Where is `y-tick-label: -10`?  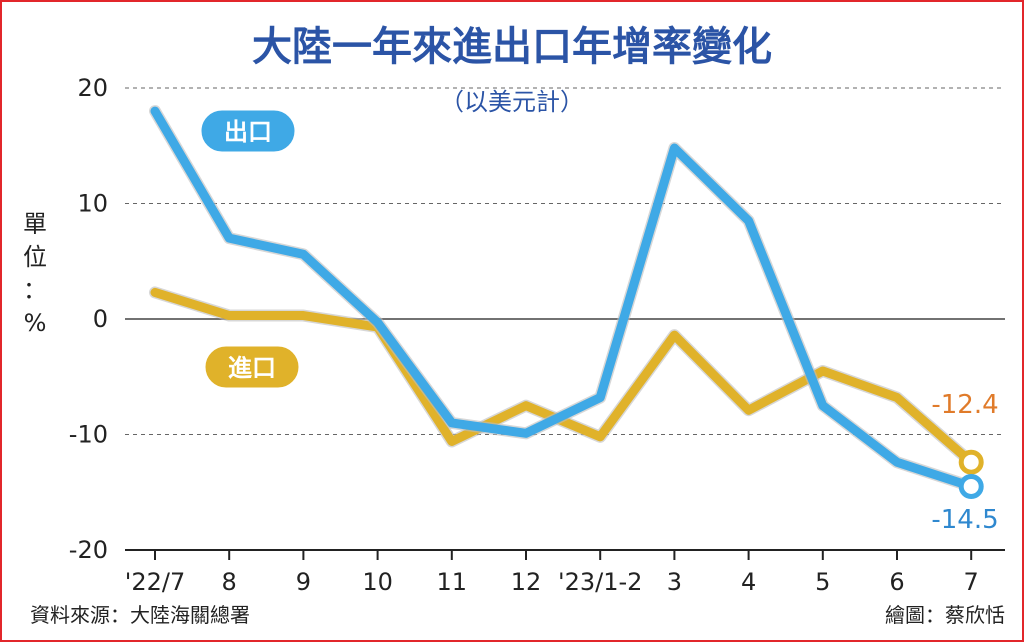
y-tick-label: -10 is located at coordinates (88, 435).